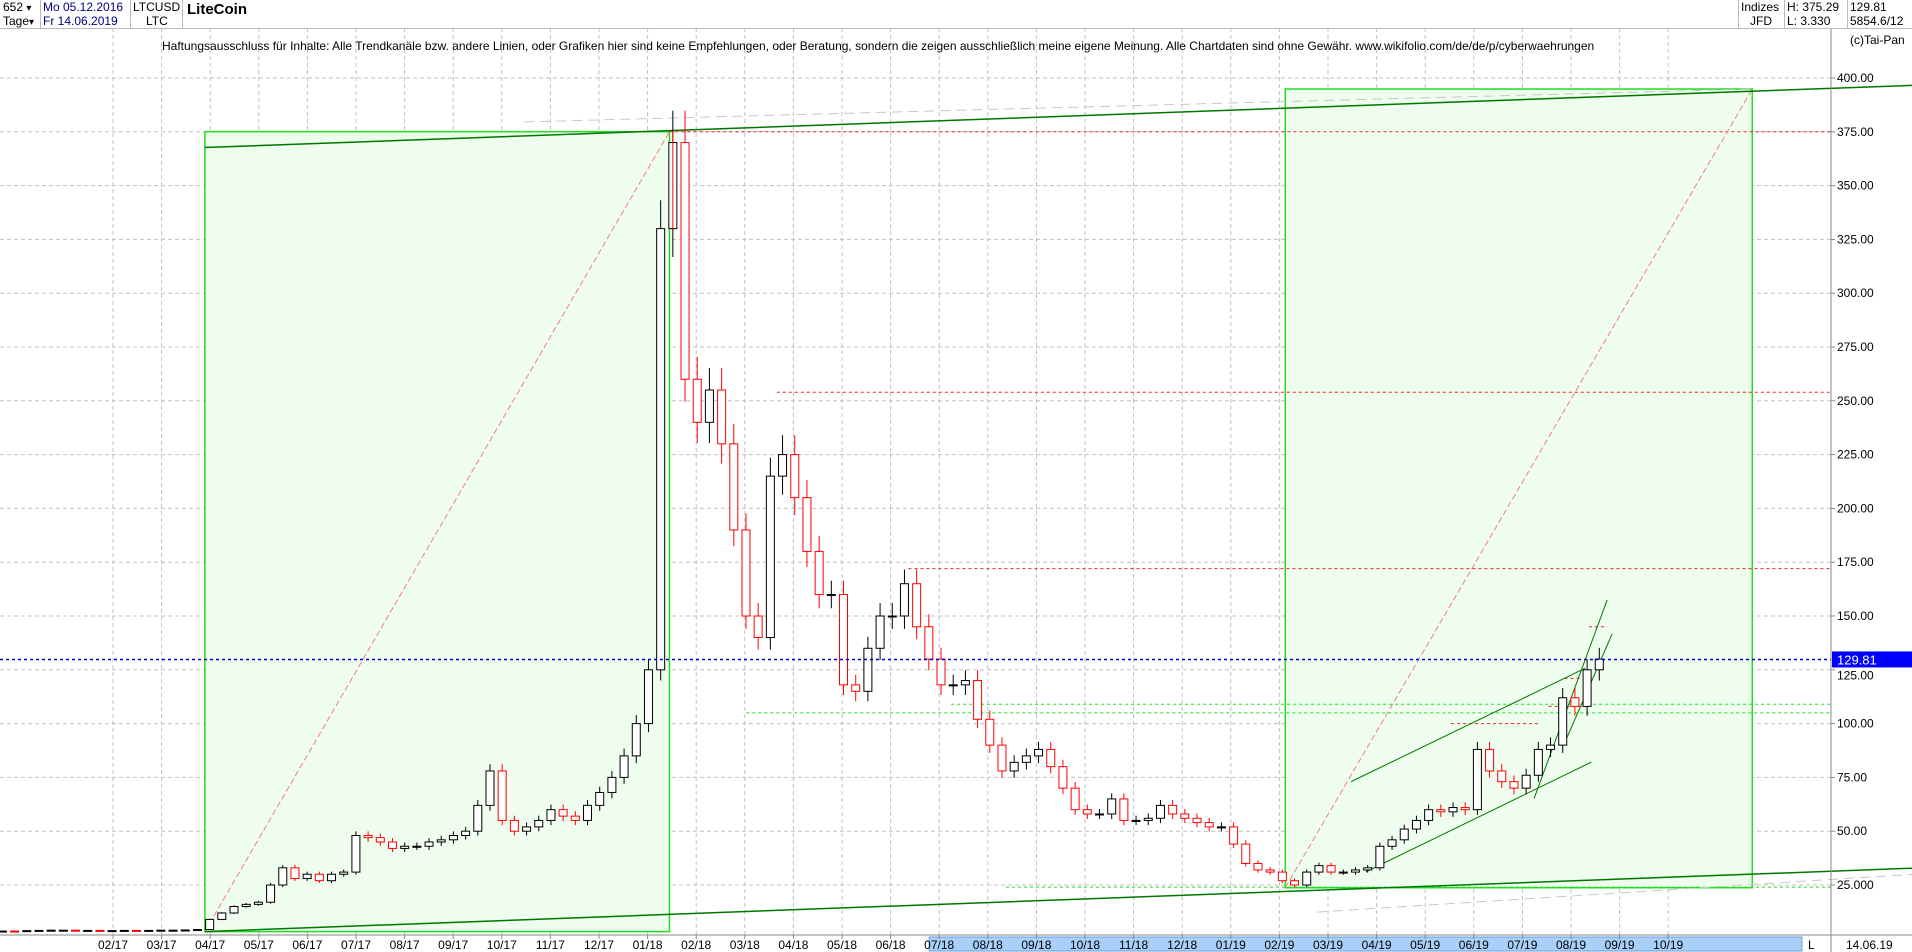  Describe the element at coordinates (1133, 945) in the screenshot. I see `x-tick-label: 11/18` at that location.